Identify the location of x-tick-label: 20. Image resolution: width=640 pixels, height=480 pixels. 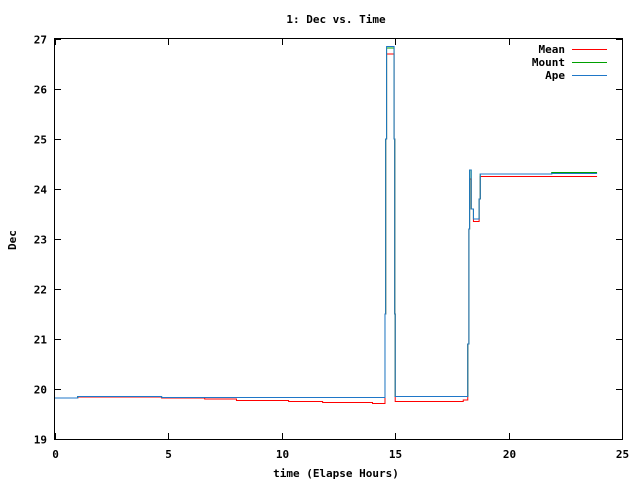
(509, 454).